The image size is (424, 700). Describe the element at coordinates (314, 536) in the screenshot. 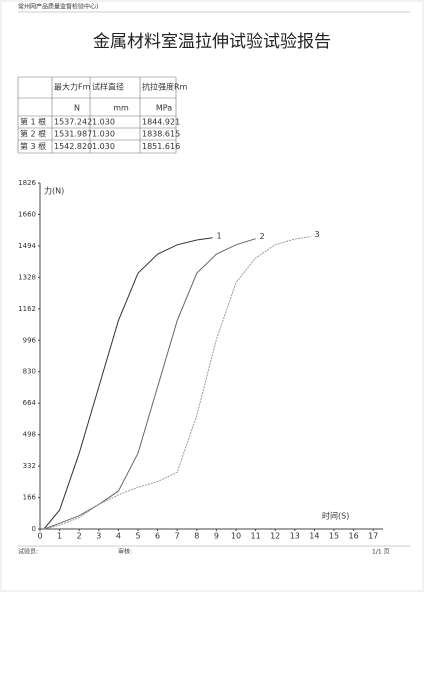

I see `x-tick-label: 14` at that location.